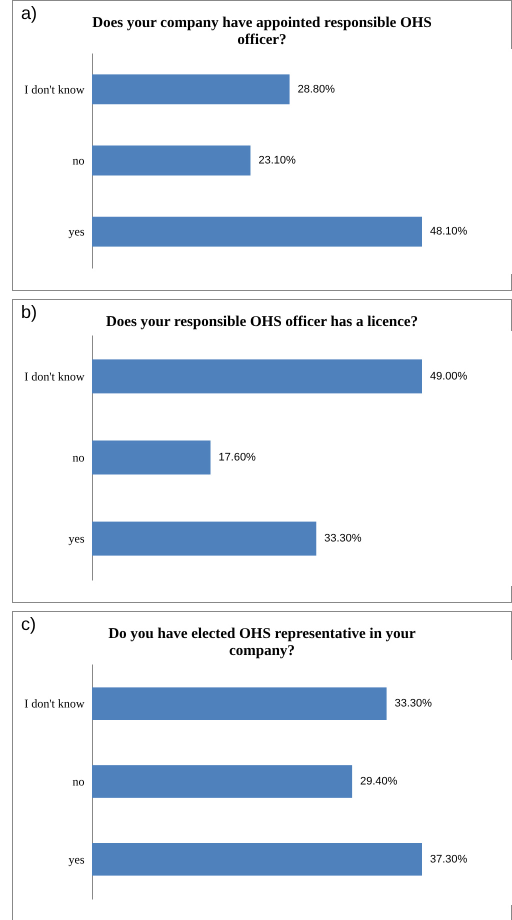 This screenshot has height=920, width=512. I want to click on data-label: 28.80%, so click(317, 89).